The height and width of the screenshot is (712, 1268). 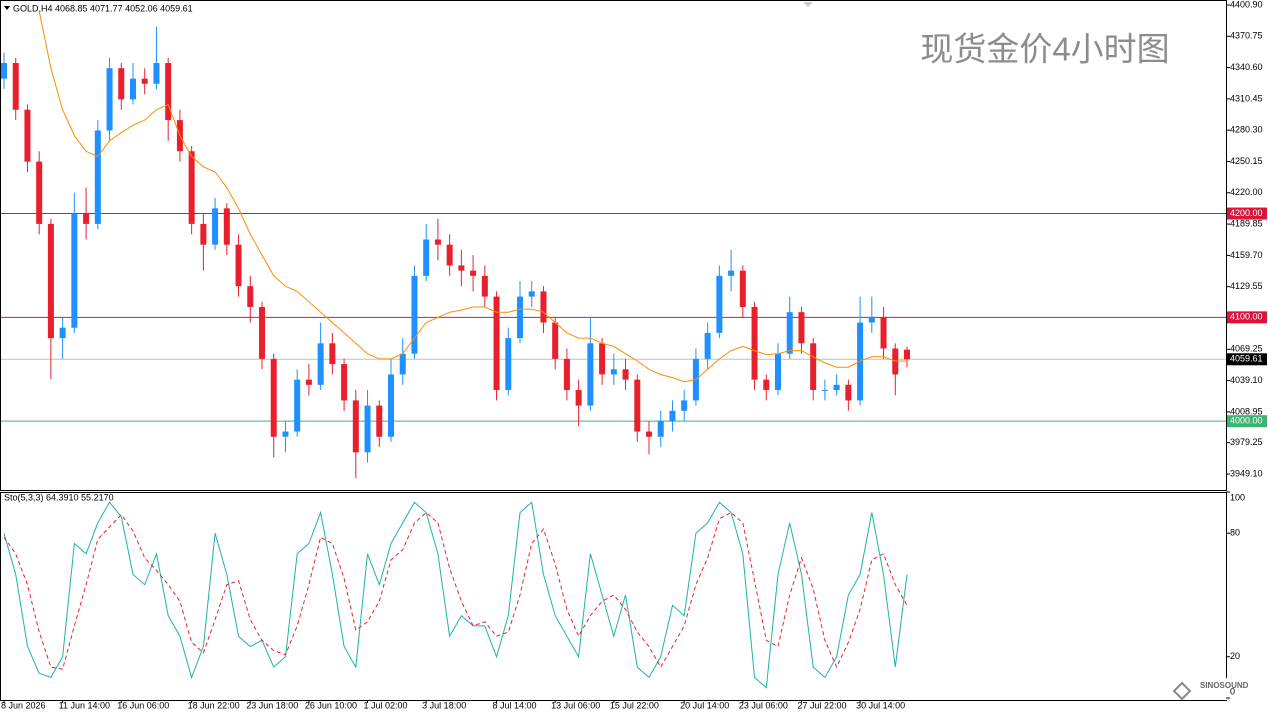 What do you see at coordinates (1246, 67) in the screenshot?
I see `y-tick-label: 4340.60` at bounding box center [1246, 67].